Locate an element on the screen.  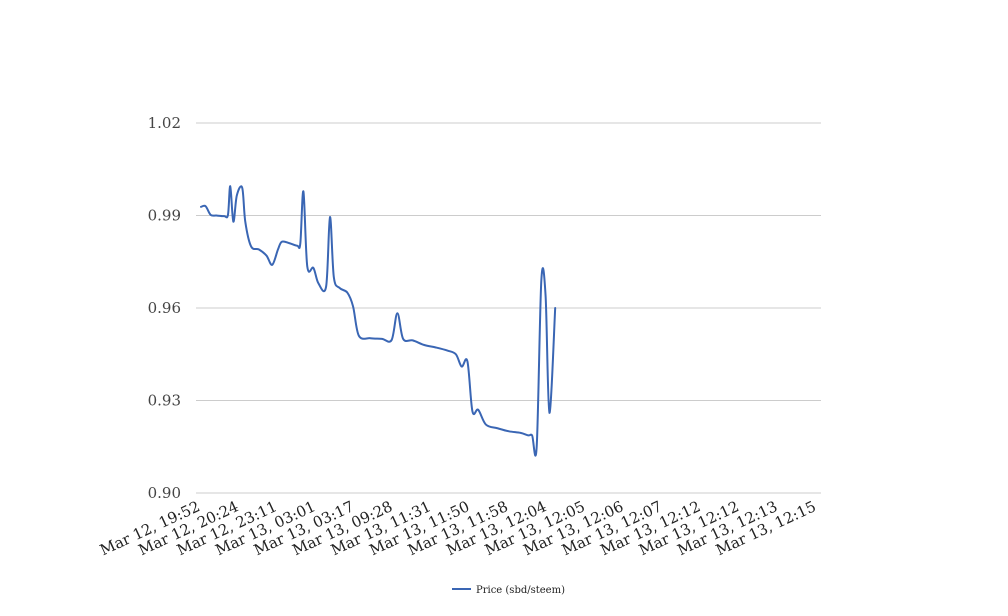
y-tick-label: 0.96 is located at coordinates (164, 308).